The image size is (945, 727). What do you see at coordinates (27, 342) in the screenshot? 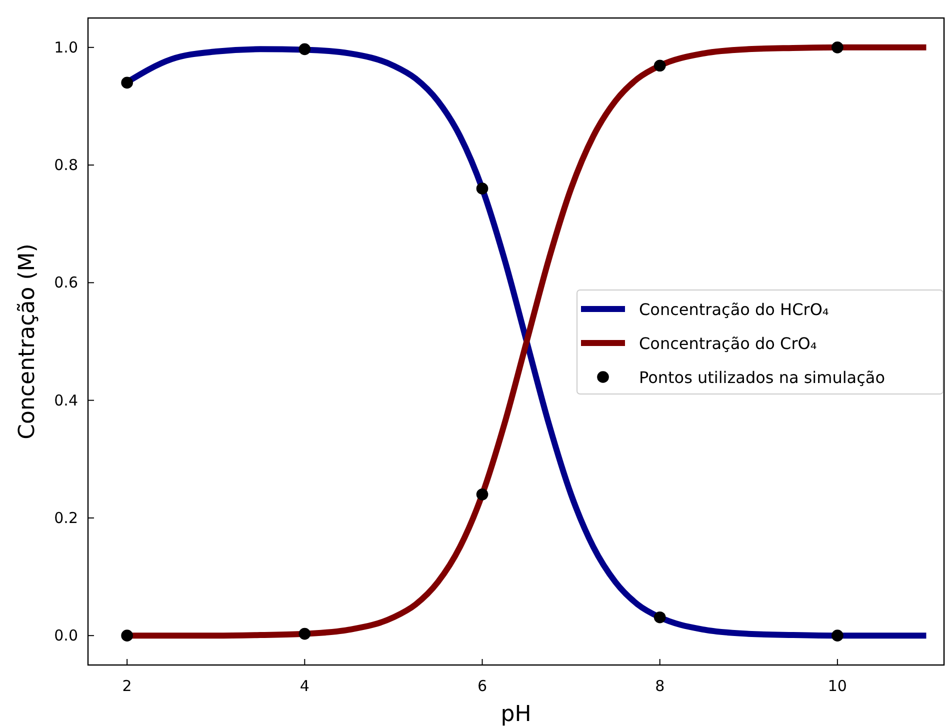
I see `y-axis-title: Concentração (M)` at bounding box center [27, 342].